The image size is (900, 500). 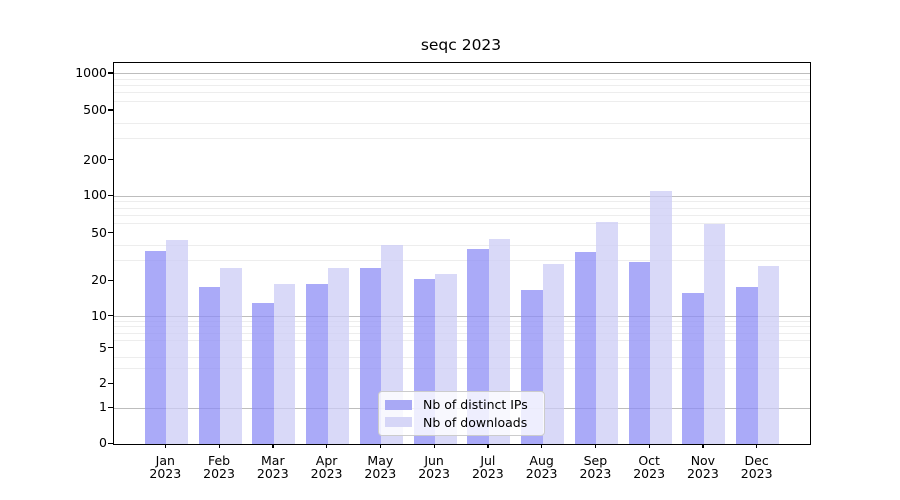 What do you see at coordinates (595, 460) in the screenshot?
I see `x-tick-label-month: Sep` at bounding box center [595, 460].